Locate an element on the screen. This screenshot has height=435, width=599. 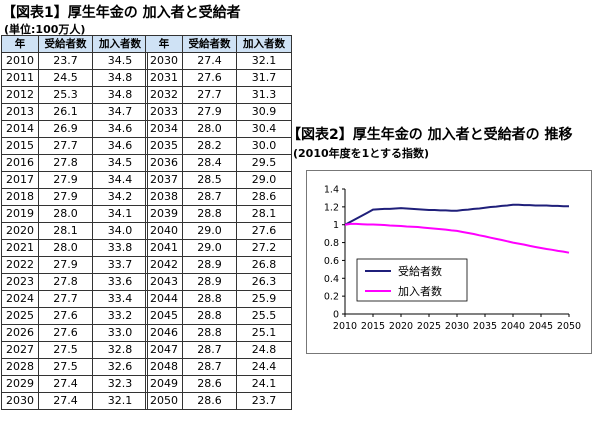
recipients-cell: 27.8 is located at coordinates (65, 163).